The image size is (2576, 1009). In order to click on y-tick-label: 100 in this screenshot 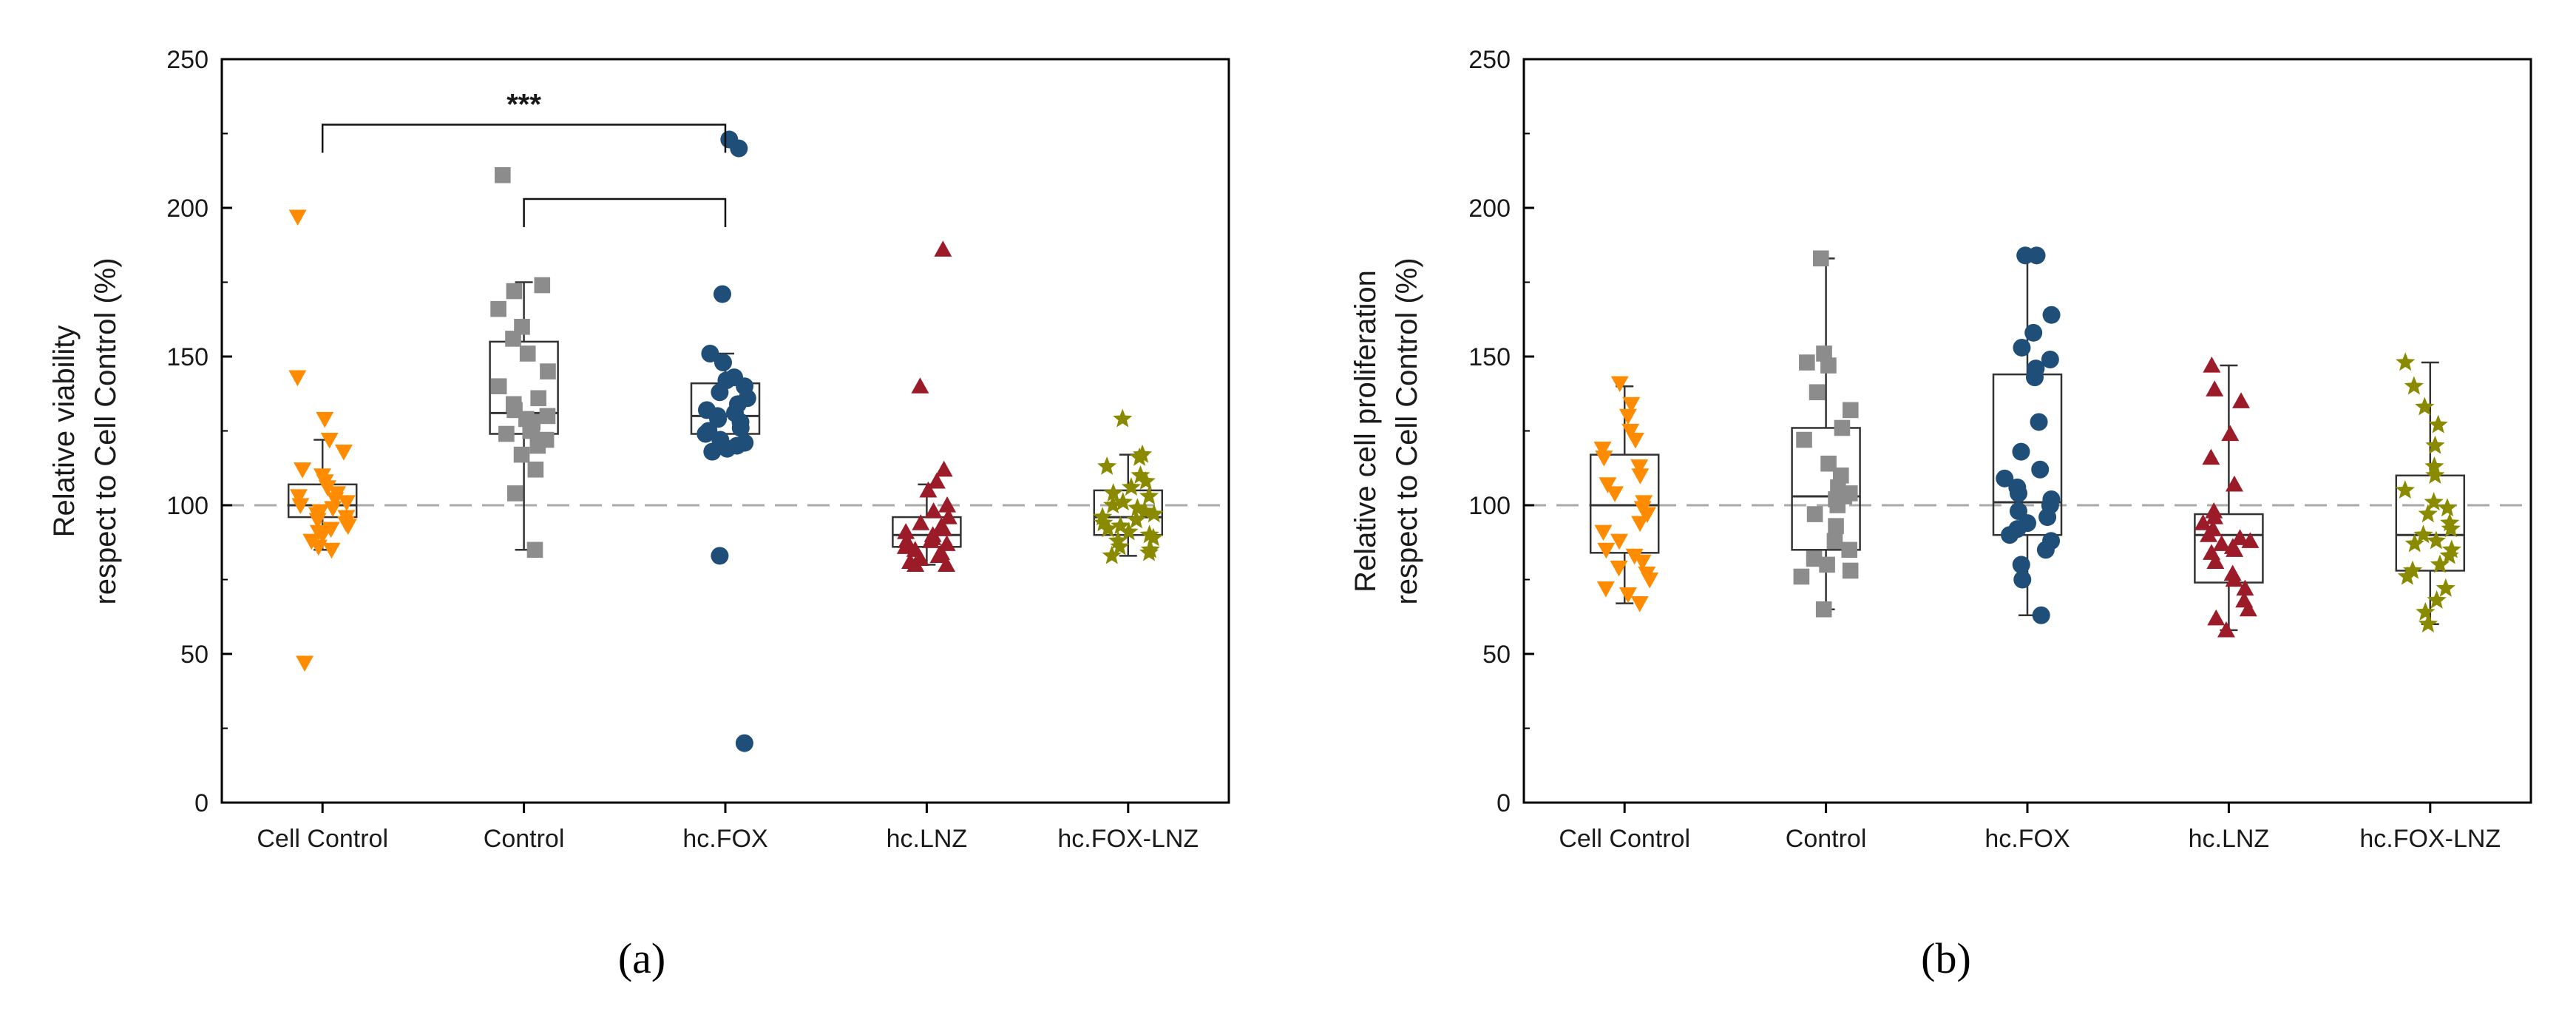, I will do `click(1489, 506)`.